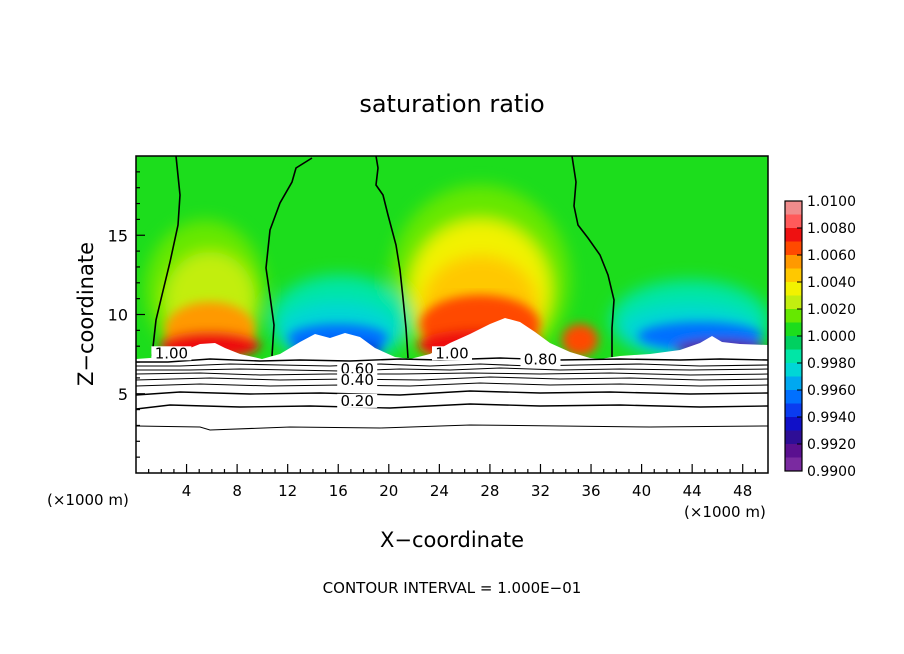 This screenshot has width=904, height=654. What do you see at coordinates (692, 491) in the screenshot?
I see `x-tick-label: 44` at bounding box center [692, 491].